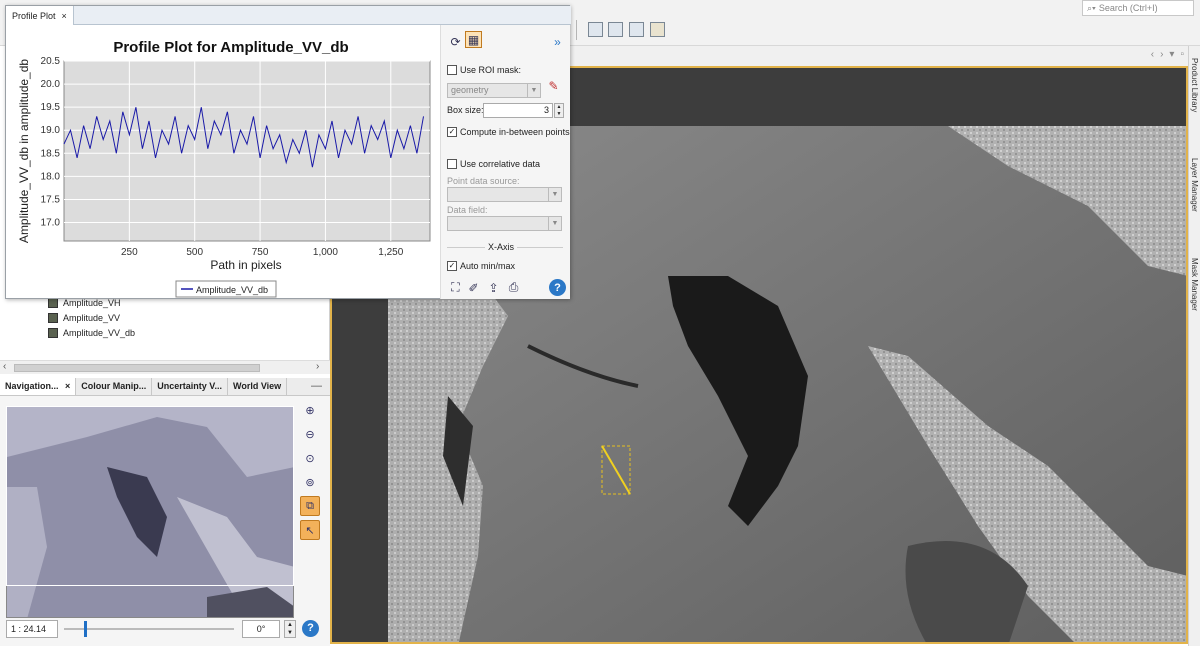 The width and height of the screenshot is (1200, 646). What do you see at coordinates (51, 130) in the screenshot?
I see `y-tick-label: 19.0` at bounding box center [51, 130].